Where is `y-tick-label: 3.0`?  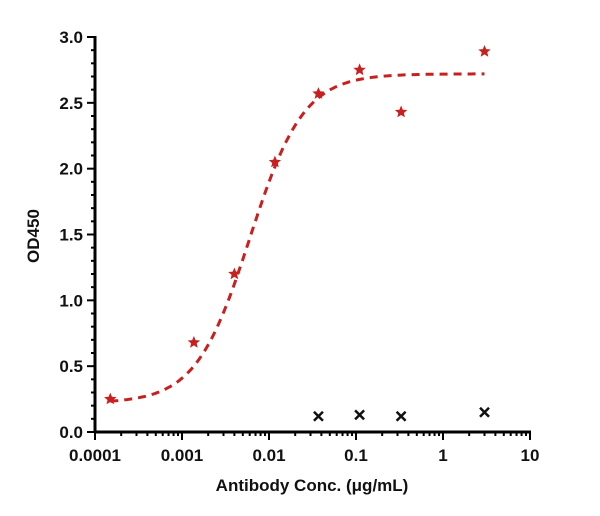
y-tick-label: 3.0 is located at coordinates (71, 37).